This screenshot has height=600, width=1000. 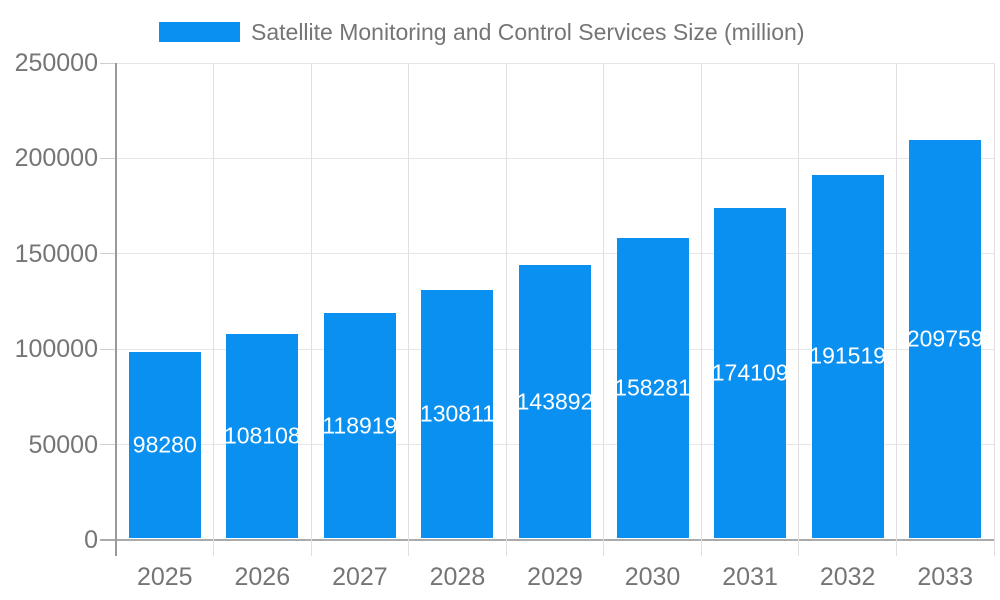 What do you see at coordinates (945, 577) in the screenshot?
I see `x-axis-label: 2033` at bounding box center [945, 577].